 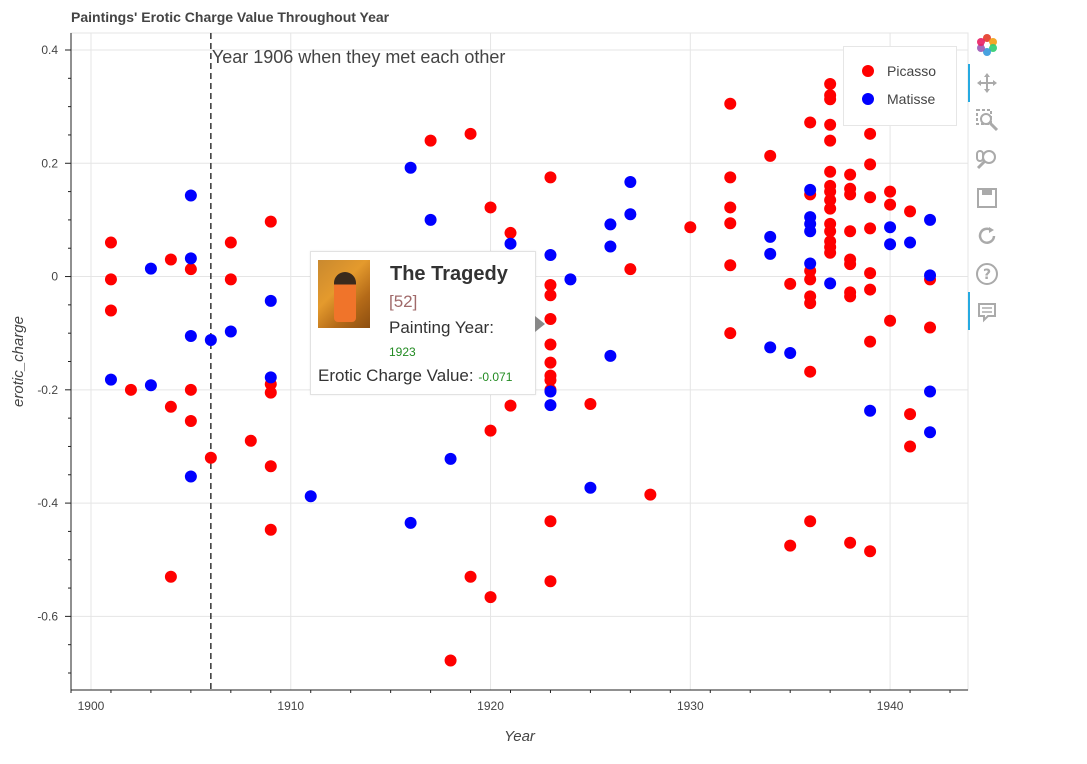 I want to click on tooltip-arrow, so click(x=540, y=324).